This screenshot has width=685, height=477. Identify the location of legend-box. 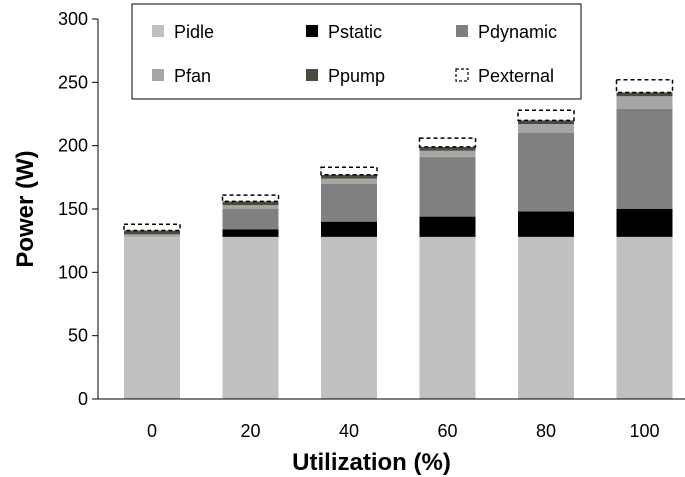
(356, 51).